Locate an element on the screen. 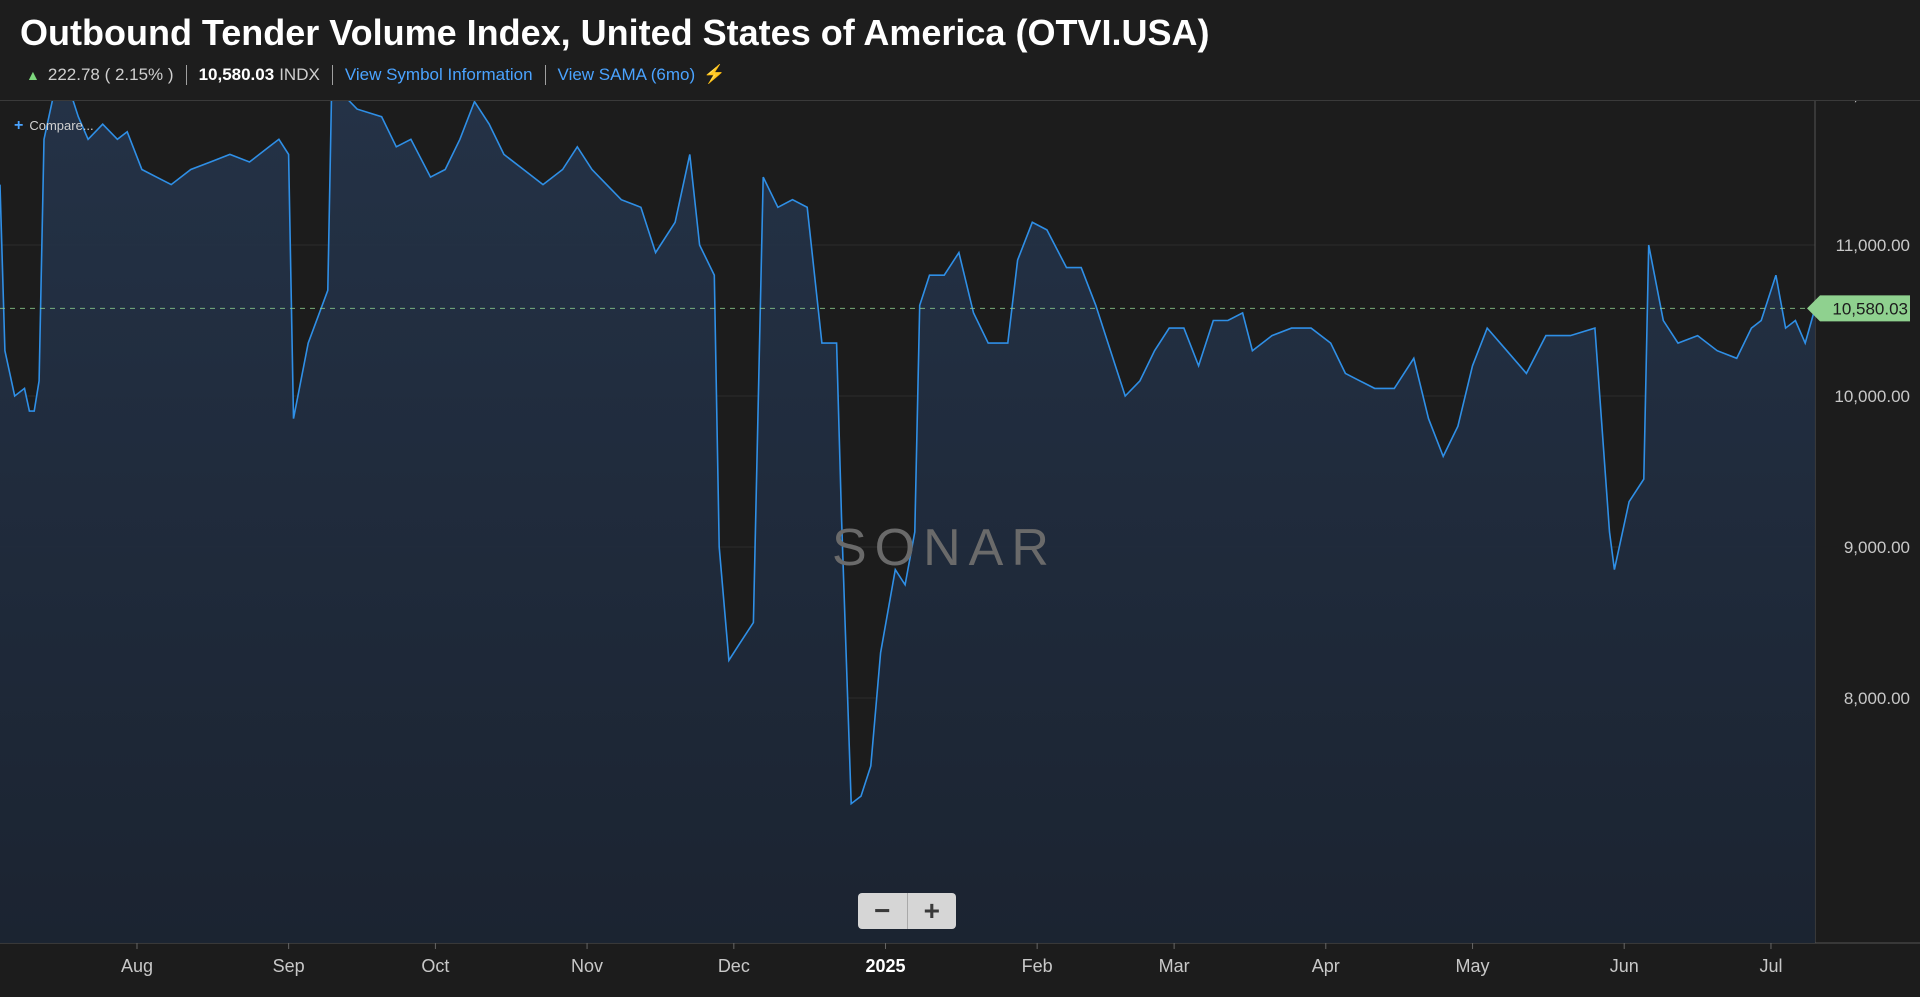  view-symbol-info-link: View Symbol Information is located at coordinates (438, 74).